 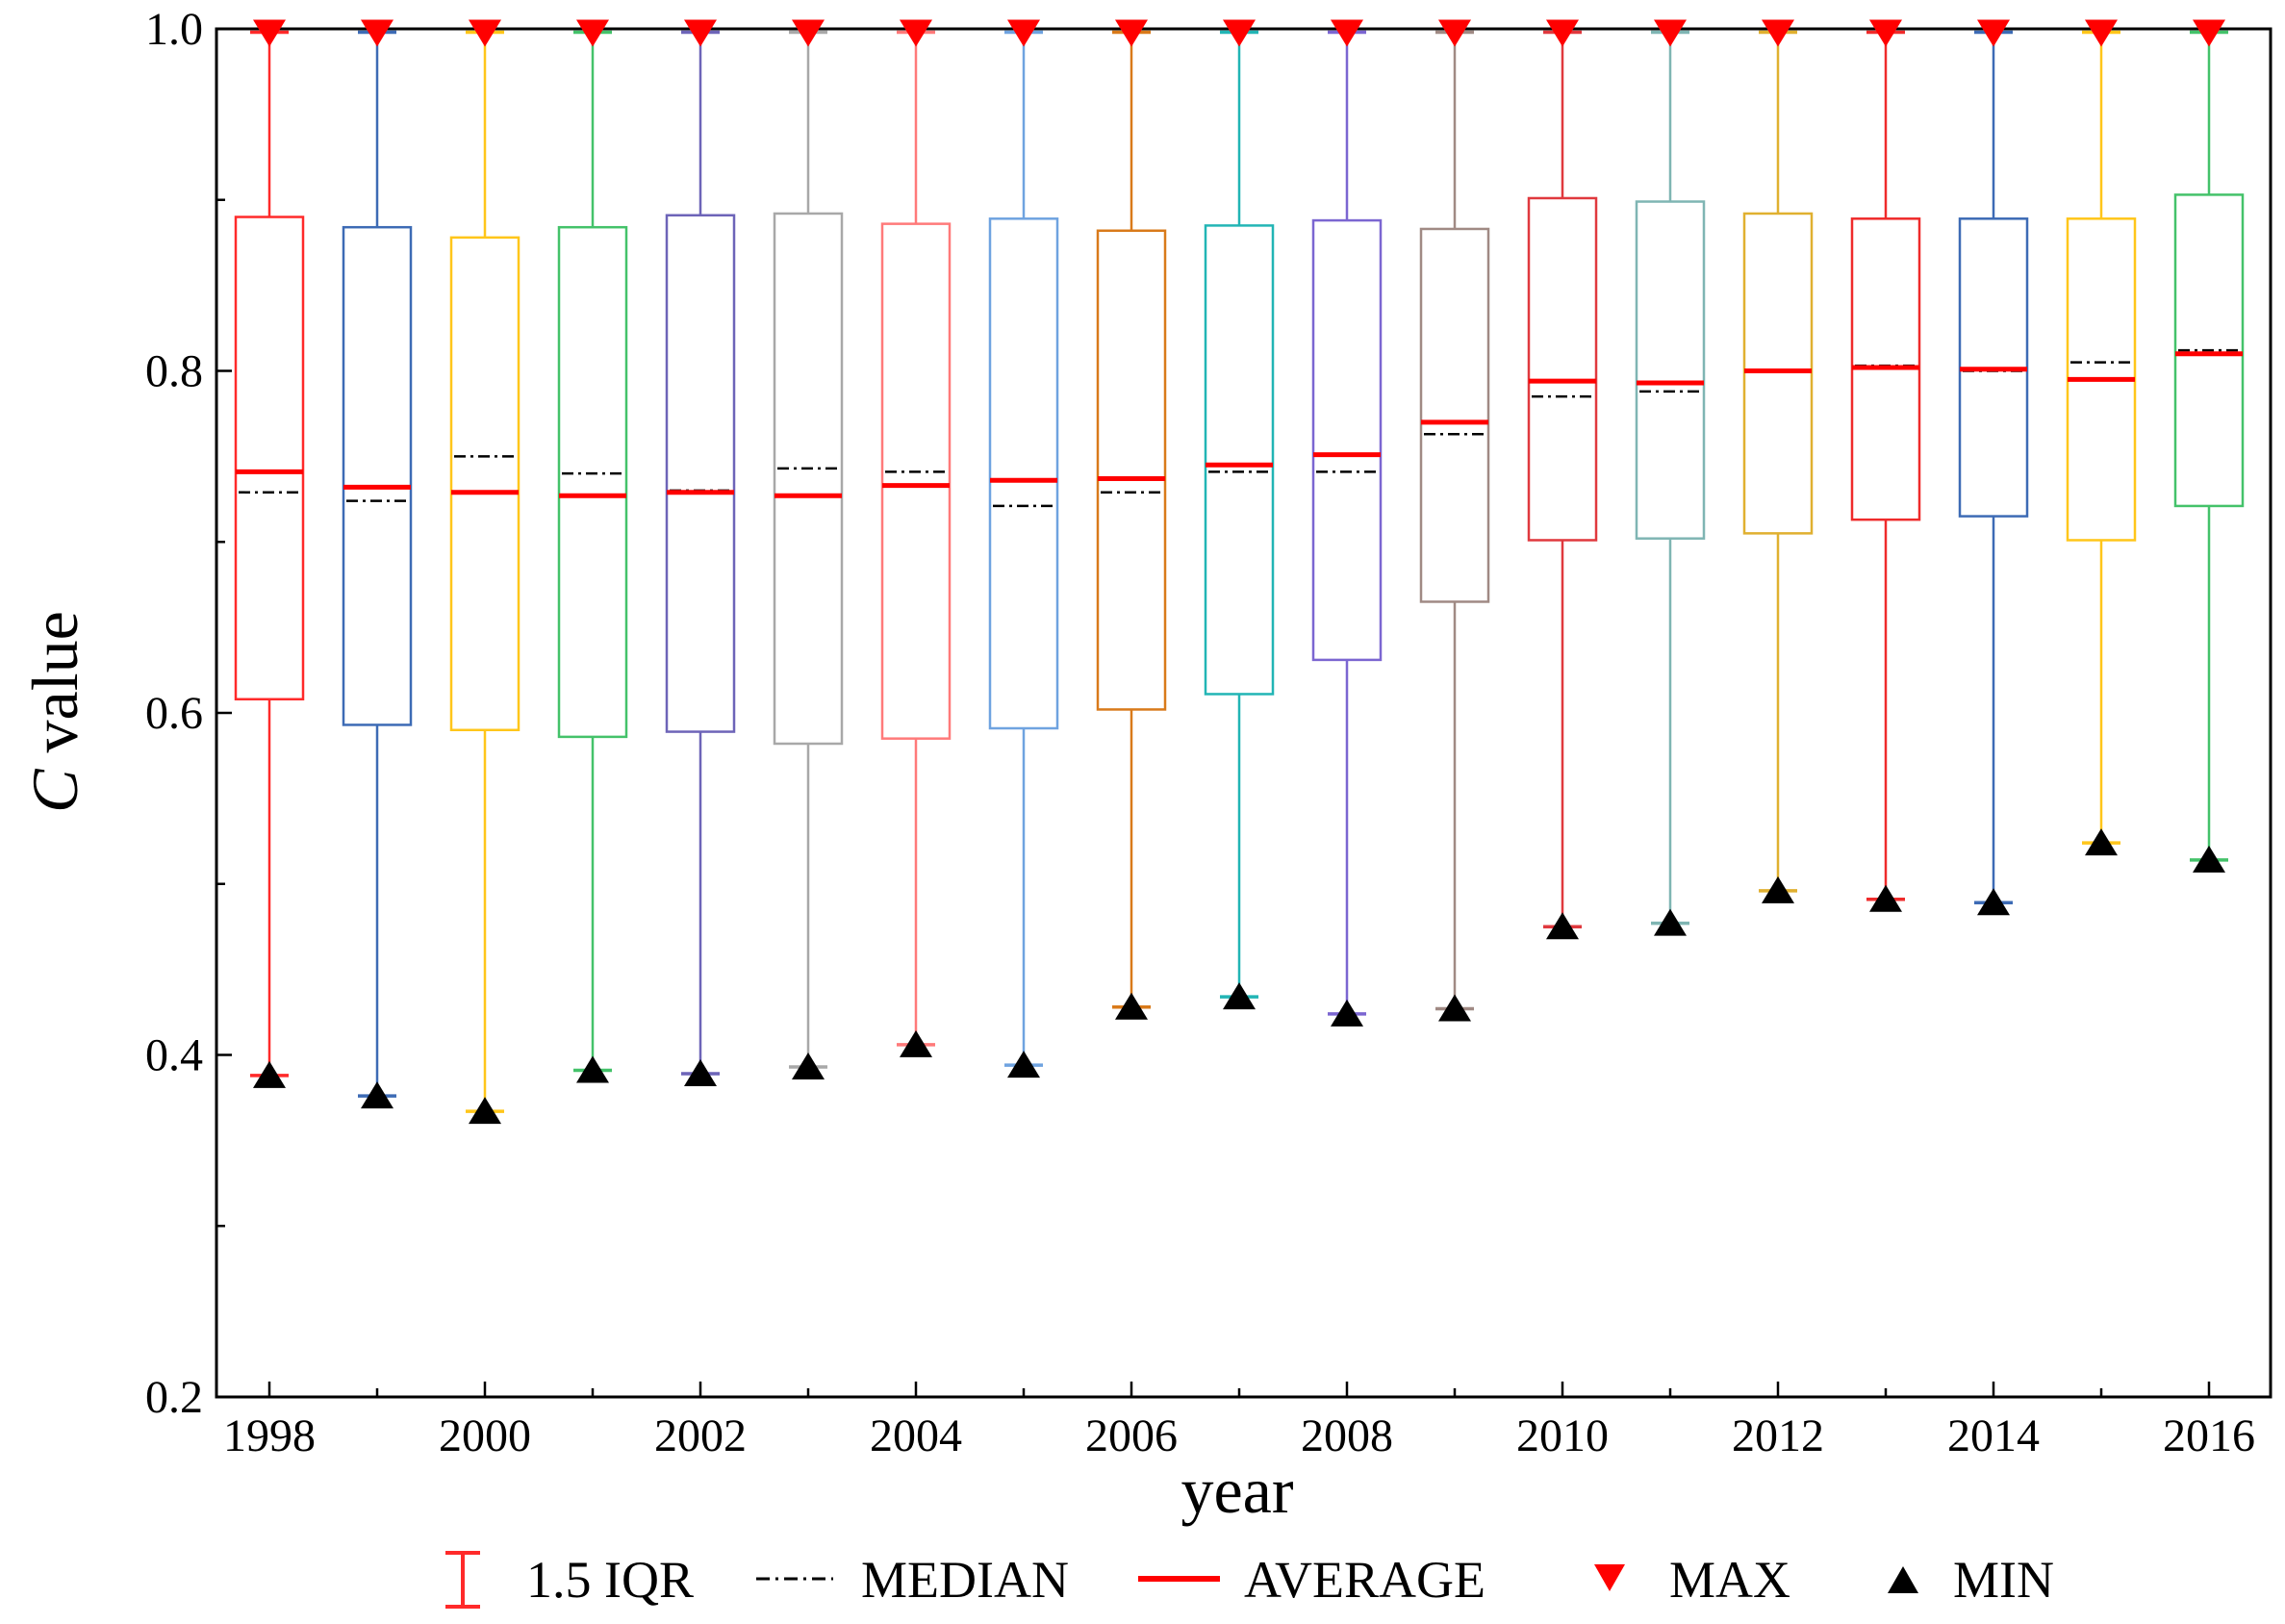 I want to click on box-2001, so click(x=592, y=551).